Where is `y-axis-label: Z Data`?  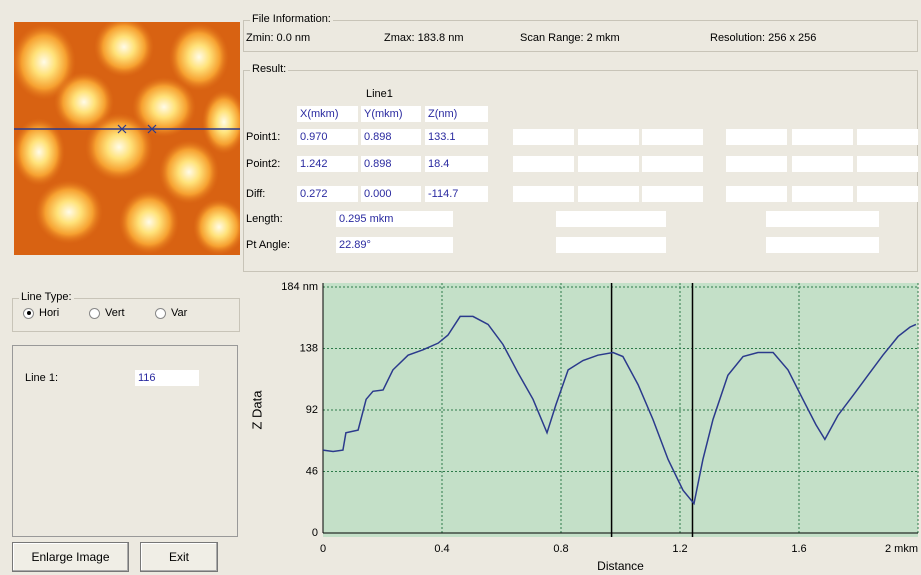 y-axis-label: Z Data is located at coordinates (256, 410).